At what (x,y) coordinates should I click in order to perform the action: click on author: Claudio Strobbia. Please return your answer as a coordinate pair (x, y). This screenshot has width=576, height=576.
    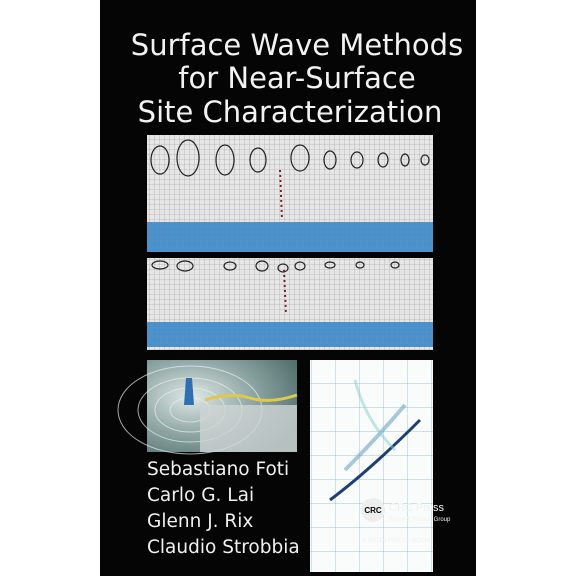
    Looking at the image, I should click on (223, 547).